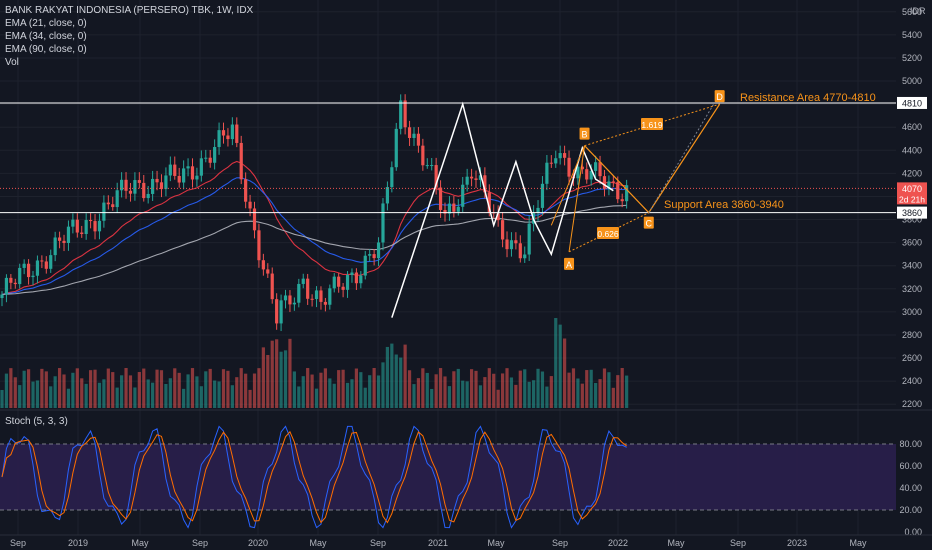 This screenshot has height=550, width=932. What do you see at coordinates (912, 243) in the screenshot?
I see `price-tick-label: 3600` at bounding box center [912, 243].